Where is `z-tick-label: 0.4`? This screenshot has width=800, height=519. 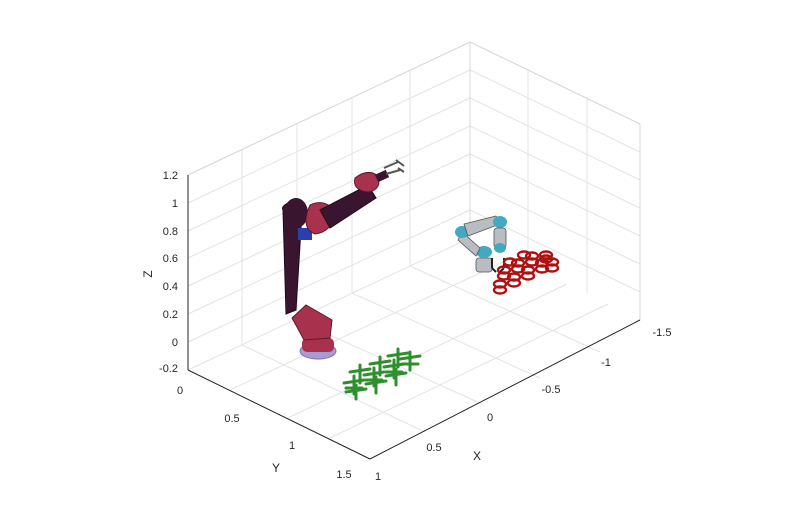
z-tick-label: 0.4 is located at coordinates (170, 287).